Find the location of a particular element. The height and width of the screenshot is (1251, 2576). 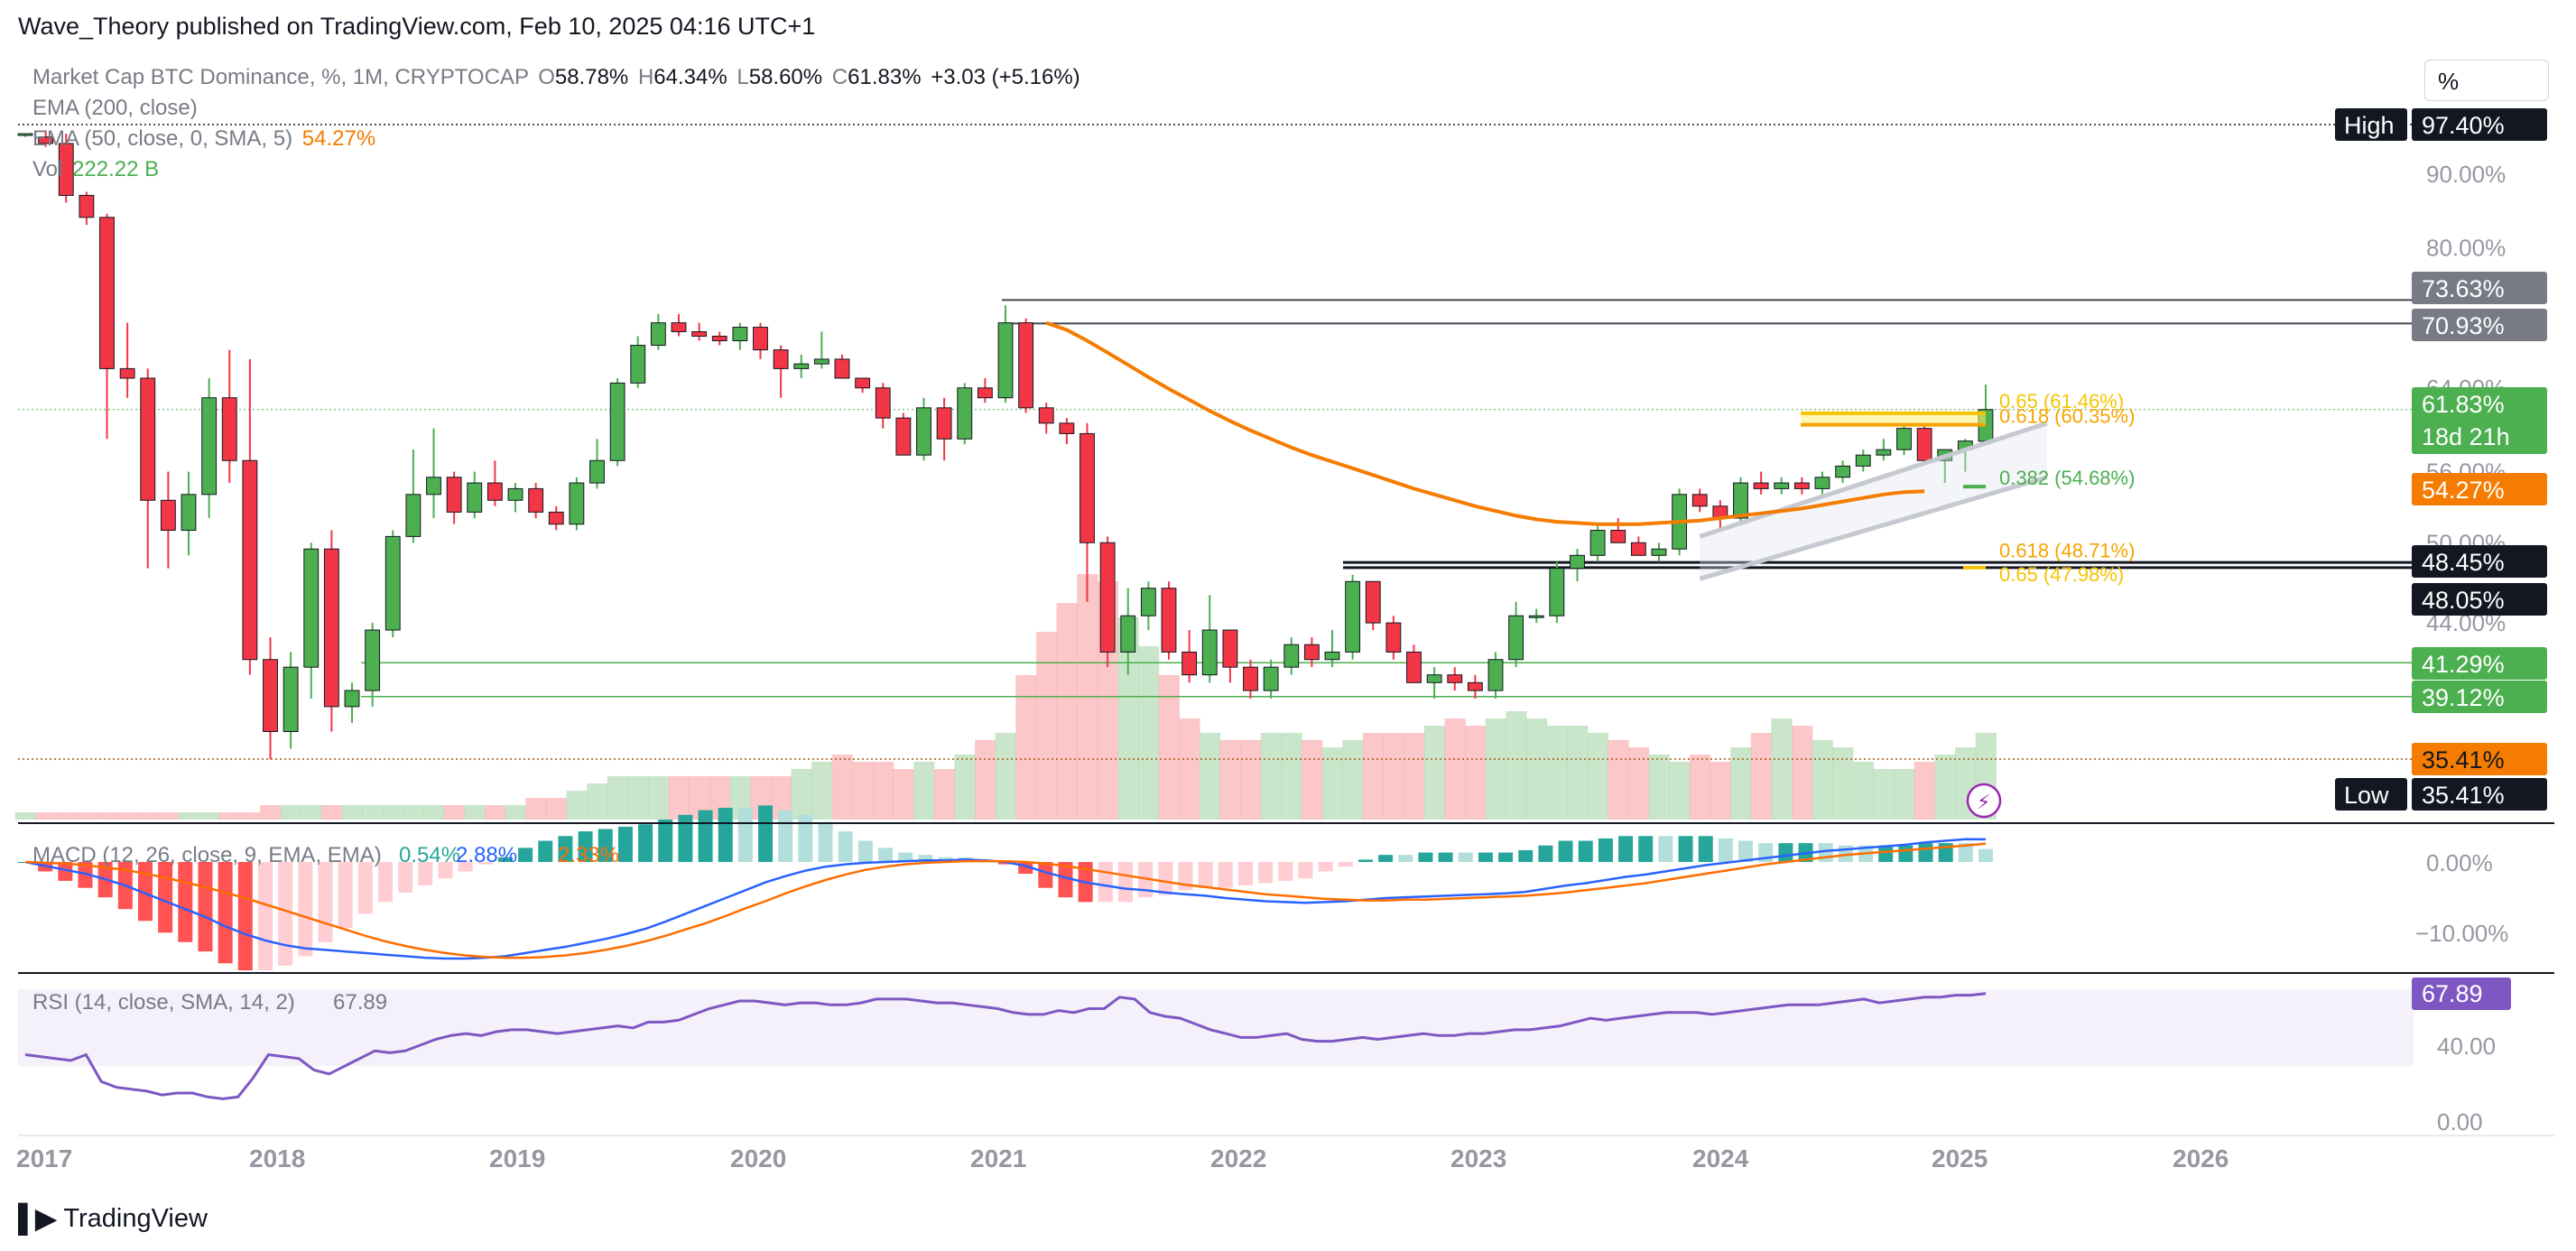

x-axis-tick: 2022 is located at coordinates (1238, 1158).